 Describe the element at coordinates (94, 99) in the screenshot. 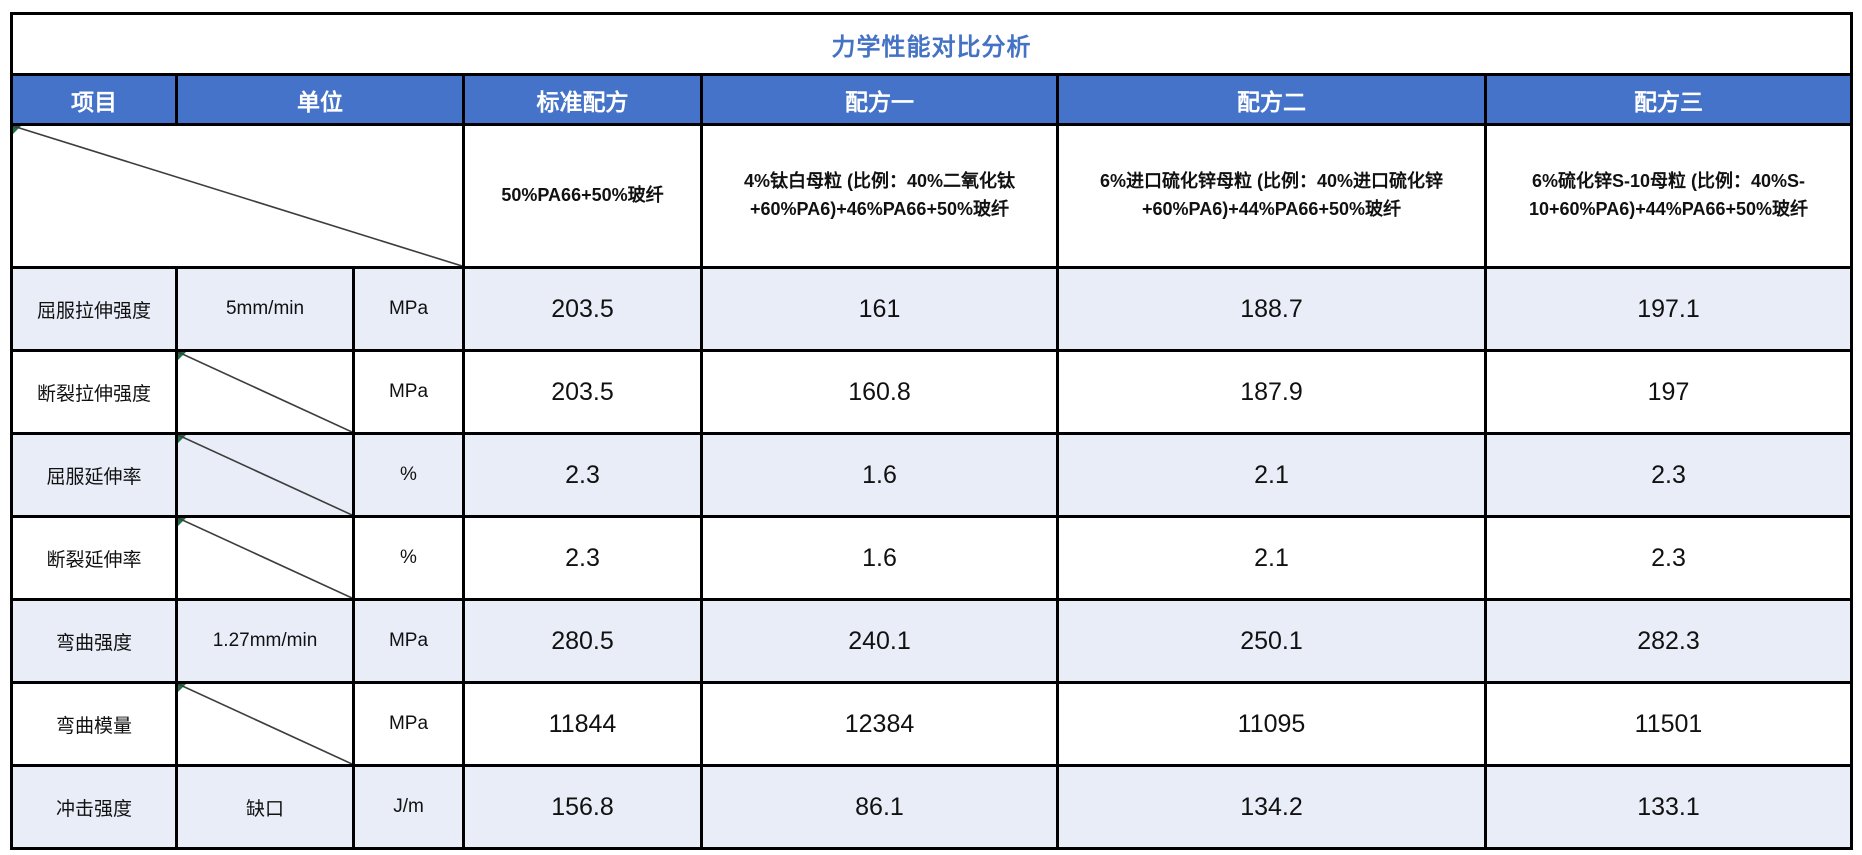

I see `header-cell-item: 项目` at that location.